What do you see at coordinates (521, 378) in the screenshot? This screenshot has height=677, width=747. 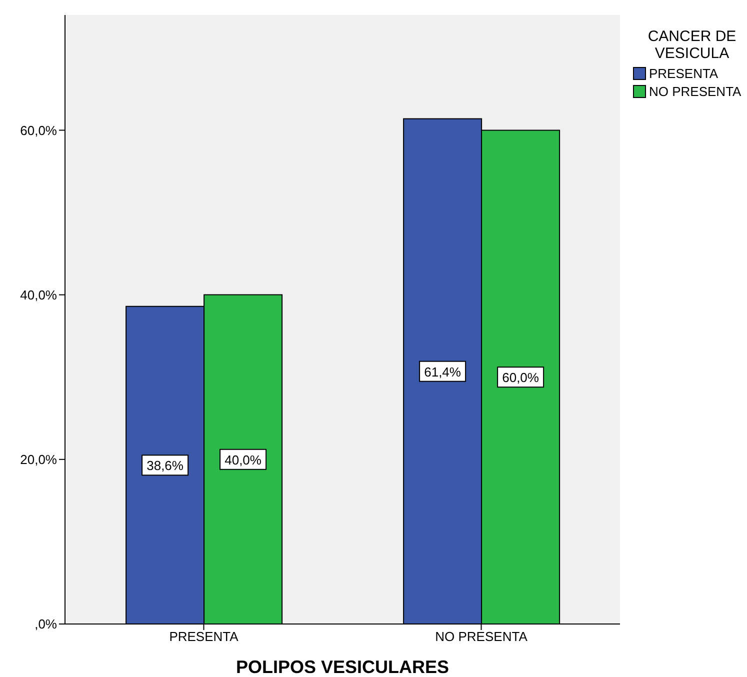 I see `data-label: 60,0%` at bounding box center [521, 378].